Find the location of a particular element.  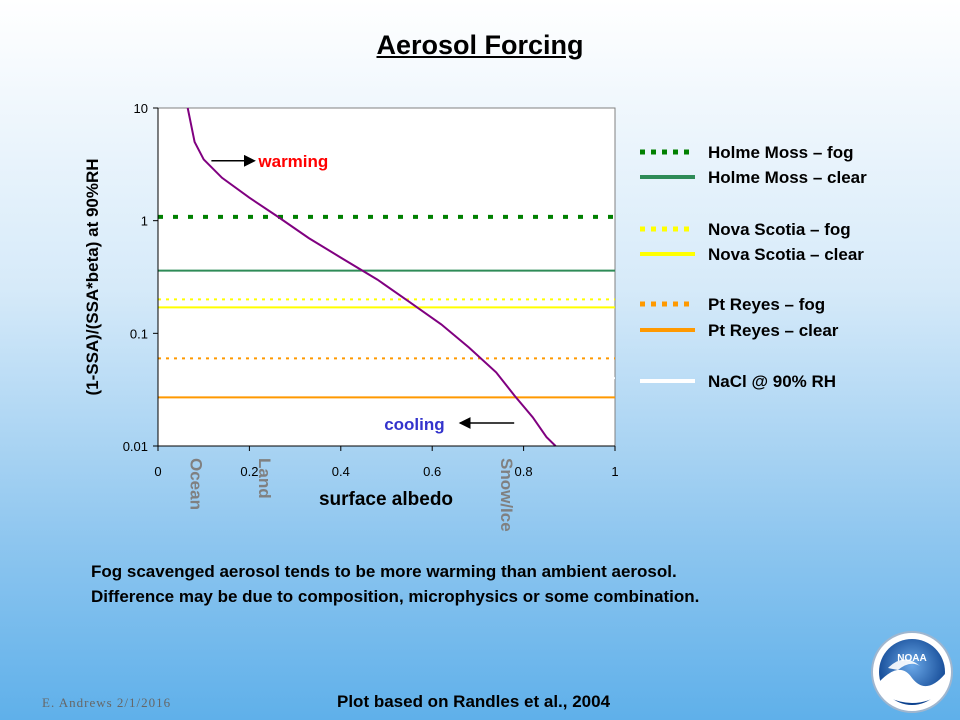

legend-label-5: Pt Reyes – clear is located at coordinates (773, 330).